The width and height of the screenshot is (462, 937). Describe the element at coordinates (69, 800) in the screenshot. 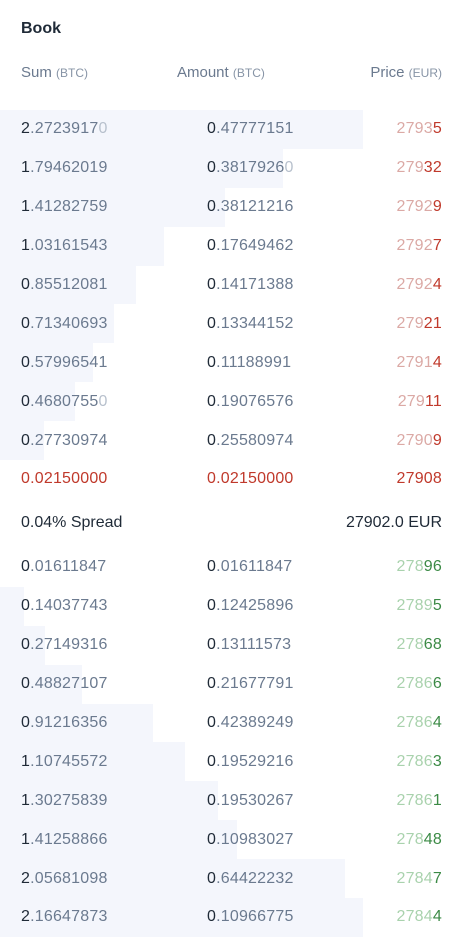

I see `value-digits: .30275839` at that location.